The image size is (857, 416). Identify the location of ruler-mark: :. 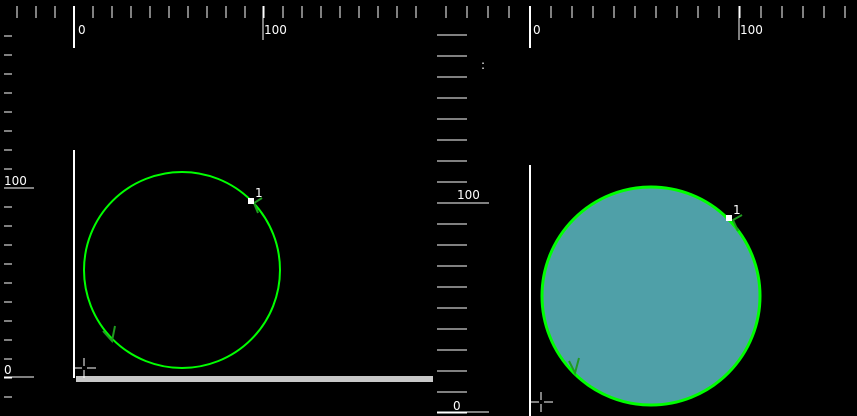
(483, 65).